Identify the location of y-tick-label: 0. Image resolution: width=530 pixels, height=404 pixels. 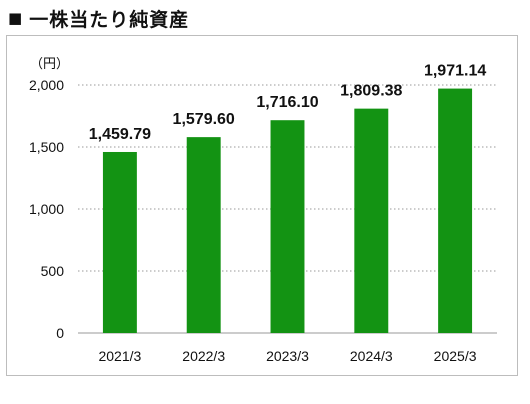
(60, 333).